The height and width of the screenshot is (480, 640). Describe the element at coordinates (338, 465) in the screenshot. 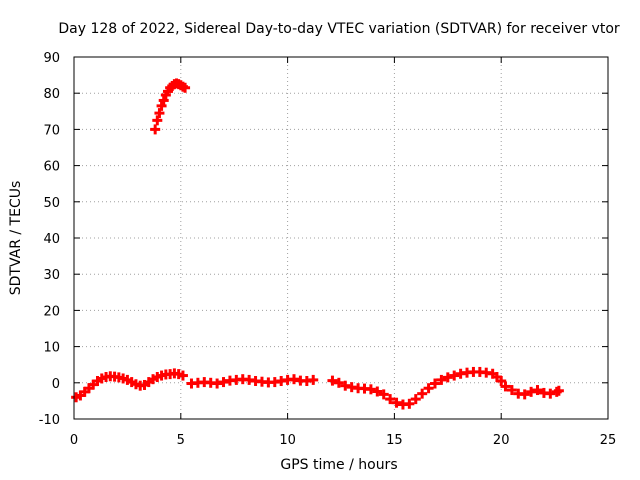

I see `x-axis-title: GPS time / hours` at that location.